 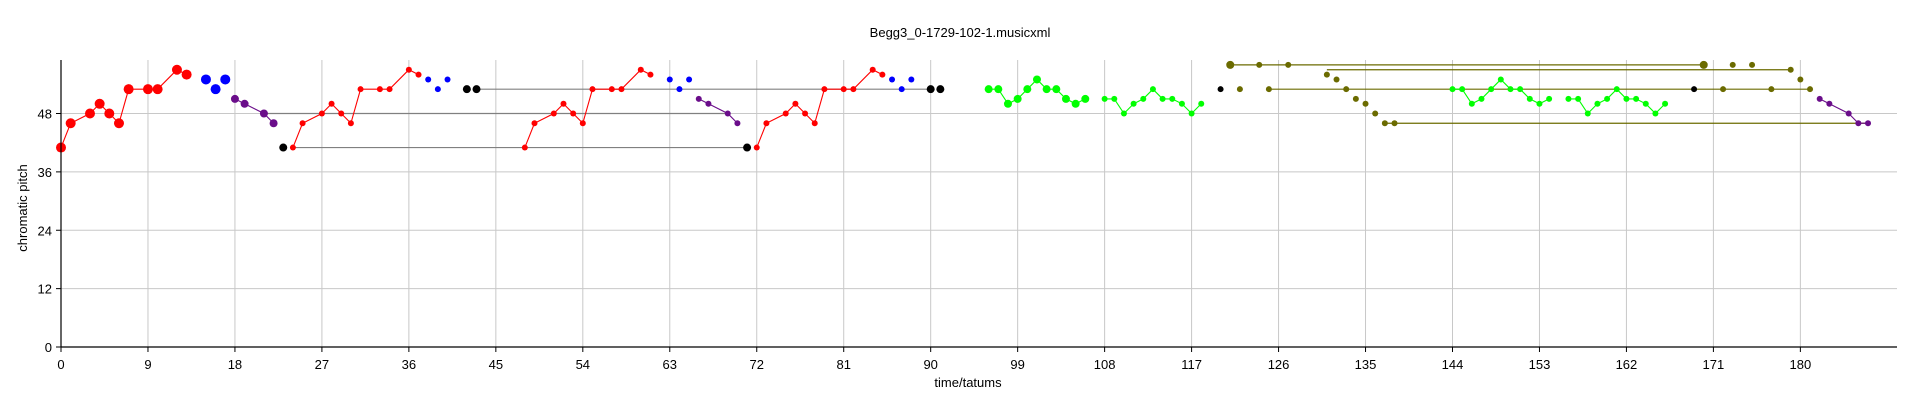 What do you see at coordinates (583, 364) in the screenshot?
I see `x-tick-label: 54` at bounding box center [583, 364].